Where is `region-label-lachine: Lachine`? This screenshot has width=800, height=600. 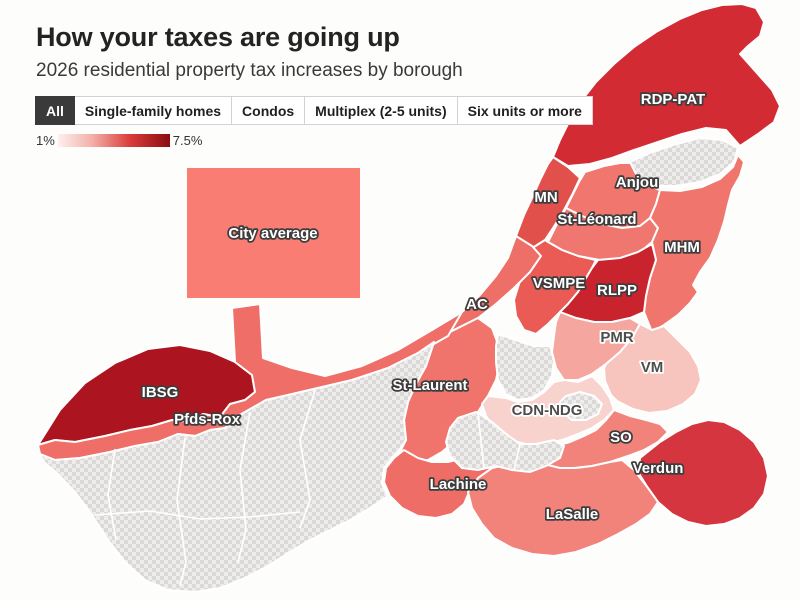 region-label-lachine: Lachine is located at coordinates (458, 484).